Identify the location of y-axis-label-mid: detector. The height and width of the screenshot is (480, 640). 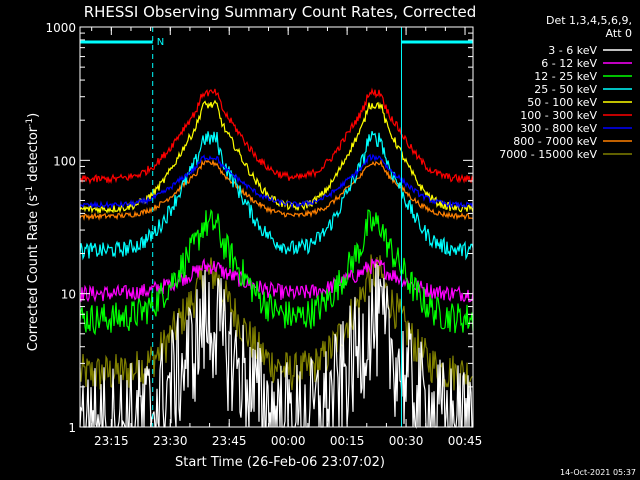
(33, 156).